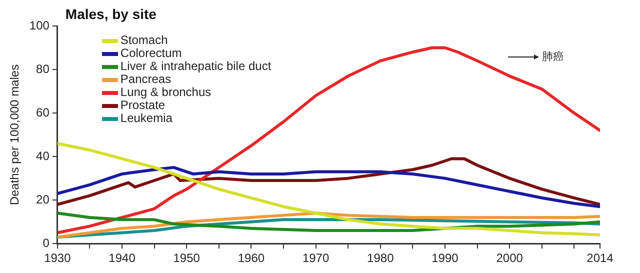  Describe the element at coordinates (15, 135) in the screenshot. I see `y-axis-title: Deaths per 100,000 males` at that location.